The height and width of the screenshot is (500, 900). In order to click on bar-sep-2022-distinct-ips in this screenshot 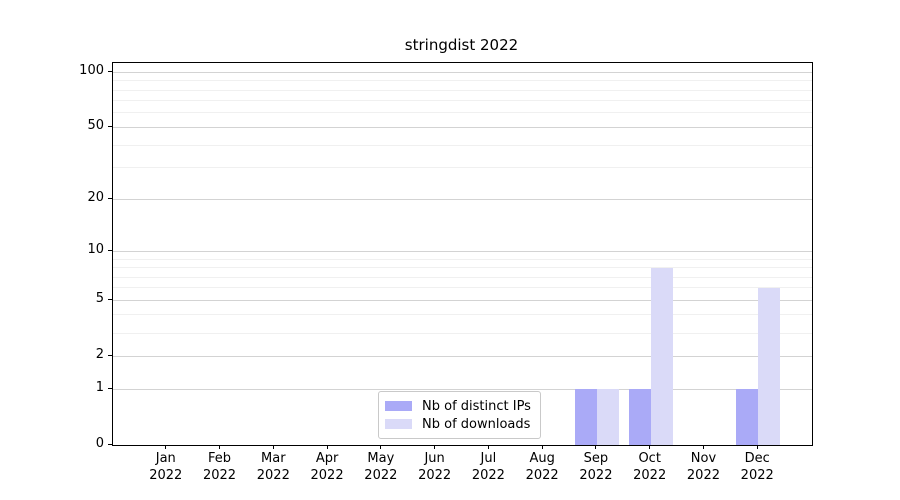, I will do `click(585, 417)`.